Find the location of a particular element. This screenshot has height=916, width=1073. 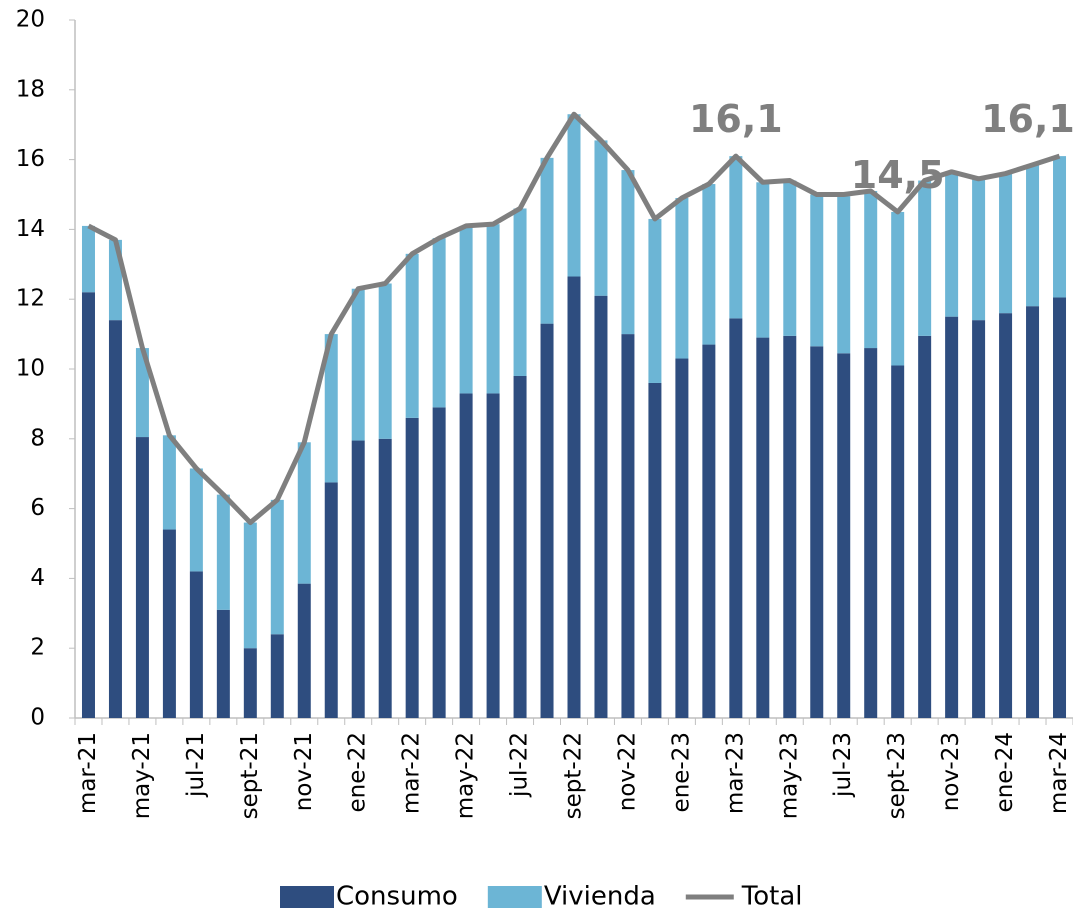

y-tick-label: 2 is located at coordinates (37, 648).